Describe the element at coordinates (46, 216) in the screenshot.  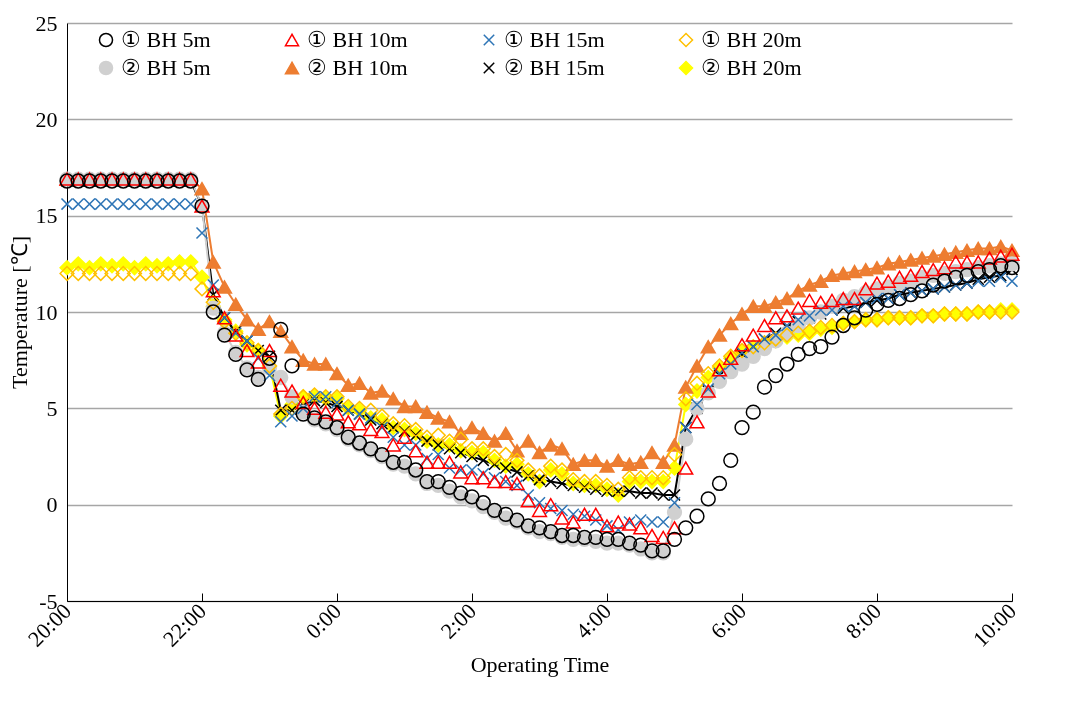
I see `y-tick-label: 15` at that location.